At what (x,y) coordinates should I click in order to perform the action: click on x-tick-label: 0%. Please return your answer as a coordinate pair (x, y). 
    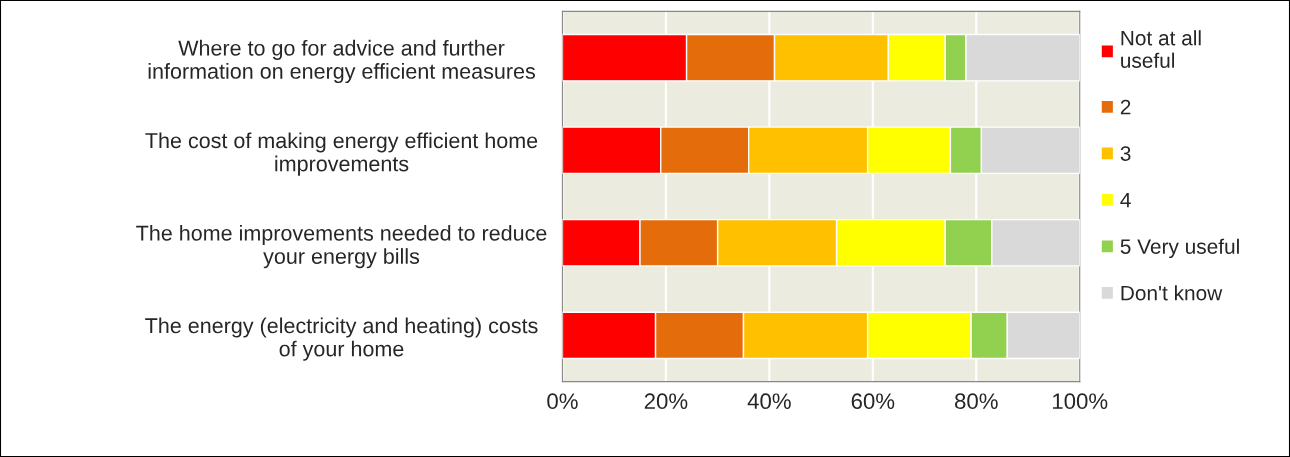
    Looking at the image, I should click on (562, 401).